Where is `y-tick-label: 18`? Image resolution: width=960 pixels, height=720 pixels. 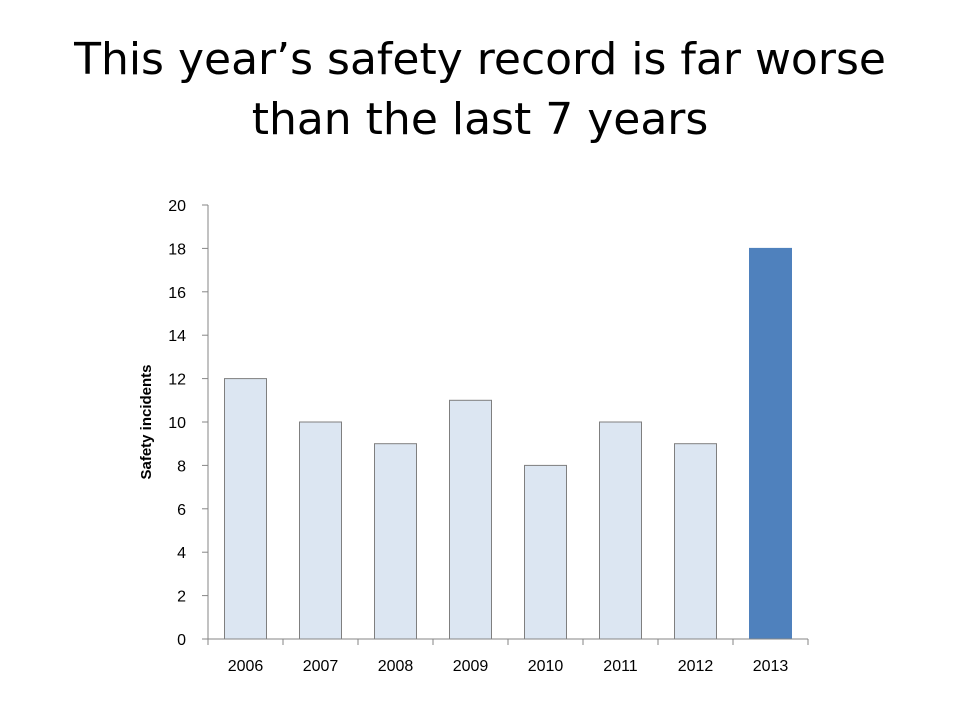
y-tick-label: 18 is located at coordinates (177, 249).